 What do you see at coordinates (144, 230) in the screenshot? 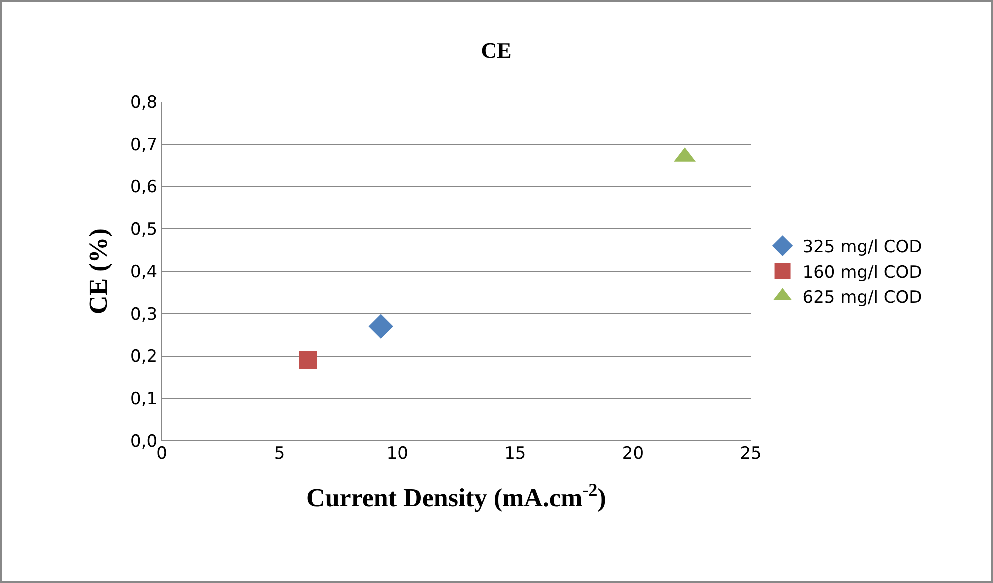
I see `y-tick-label: 0,5` at bounding box center [144, 230].